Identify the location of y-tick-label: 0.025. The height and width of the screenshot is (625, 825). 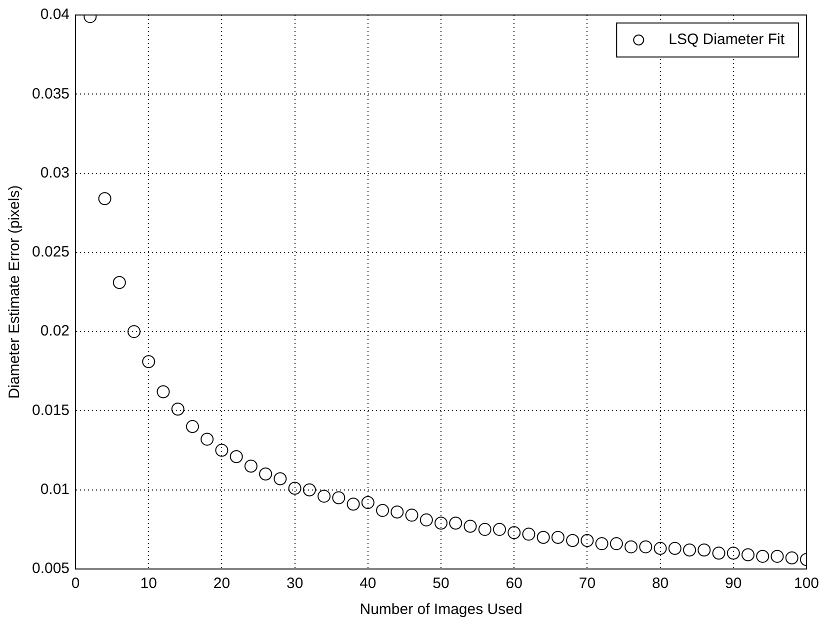
(51, 252).